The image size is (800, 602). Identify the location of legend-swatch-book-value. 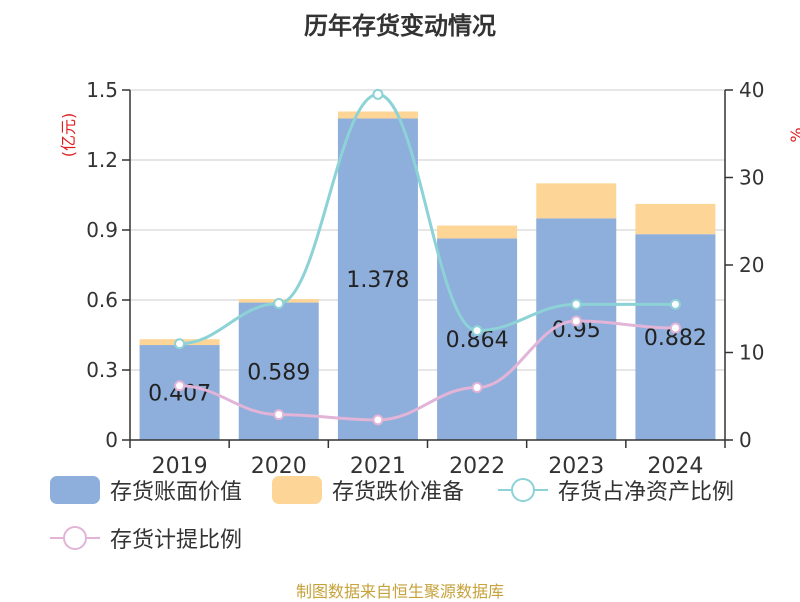
(75, 490).